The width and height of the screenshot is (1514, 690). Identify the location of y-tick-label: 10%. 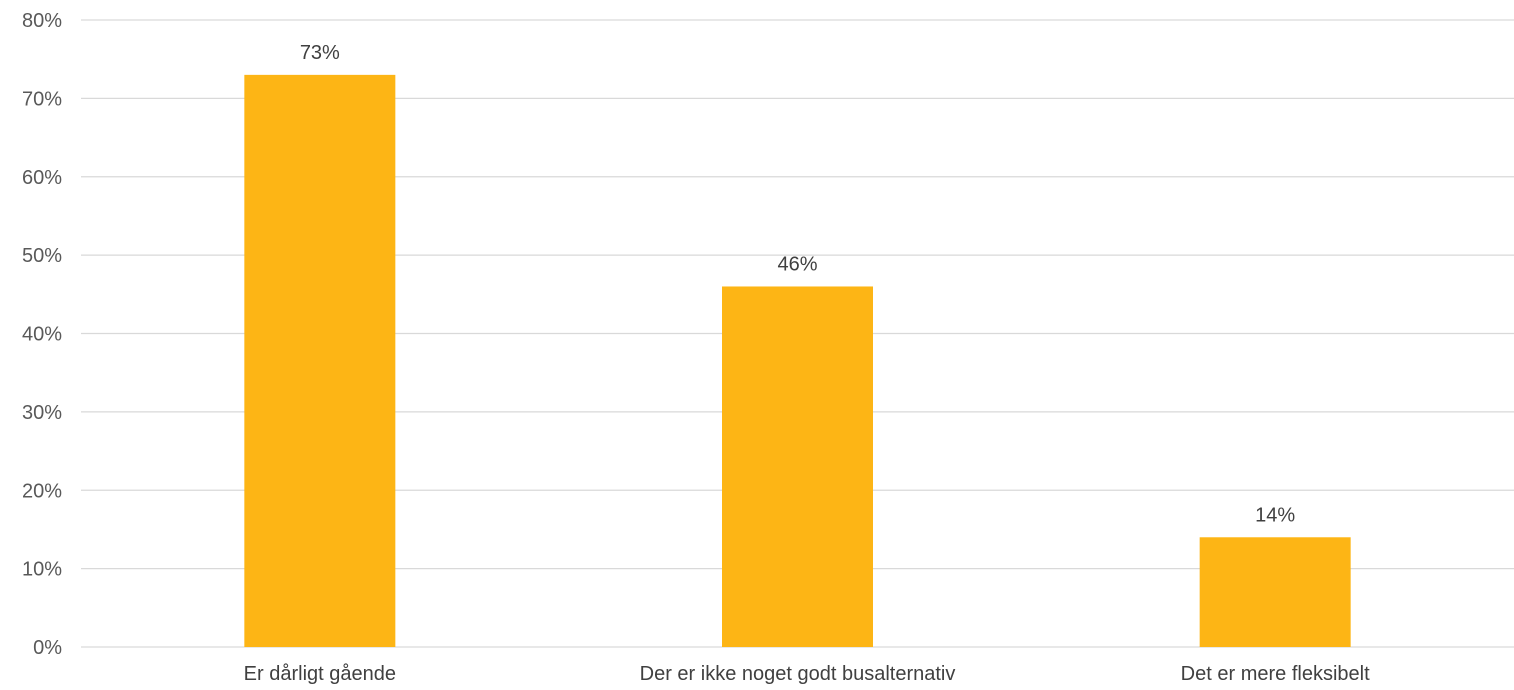
(42, 570).